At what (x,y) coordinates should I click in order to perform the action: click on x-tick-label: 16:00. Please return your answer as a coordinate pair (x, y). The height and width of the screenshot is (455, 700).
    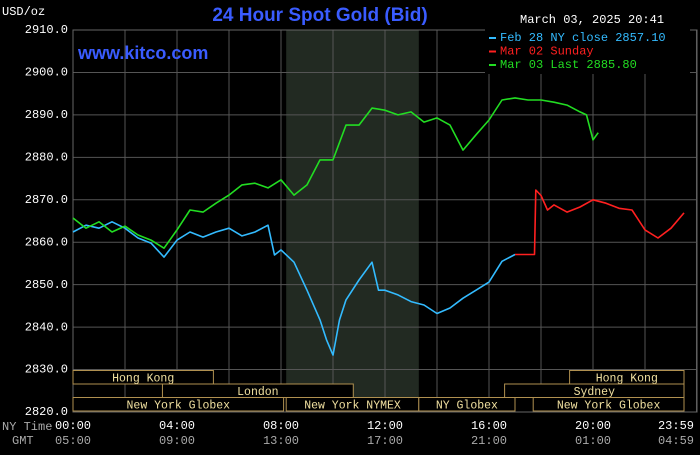
    Looking at the image, I should click on (489, 426).